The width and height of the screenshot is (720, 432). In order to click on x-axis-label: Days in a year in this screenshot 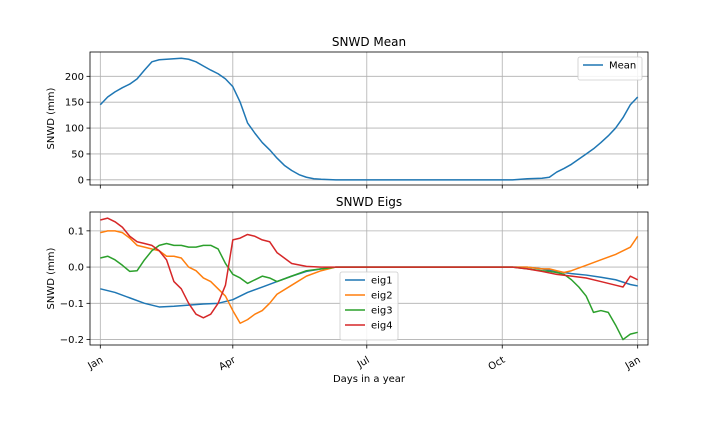, I will do `click(369, 379)`.